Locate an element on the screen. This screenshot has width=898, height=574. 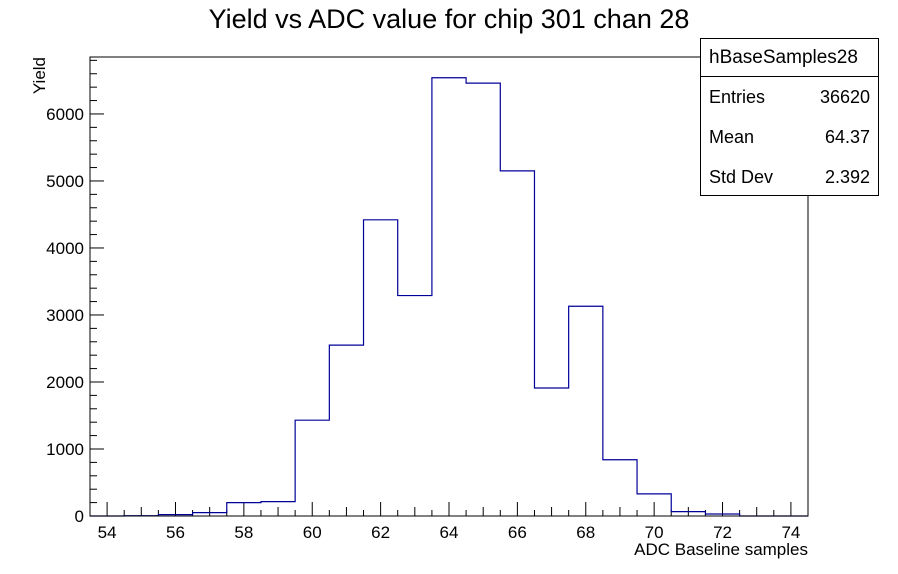
y-tick-label: 6000 is located at coordinates (65, 114).